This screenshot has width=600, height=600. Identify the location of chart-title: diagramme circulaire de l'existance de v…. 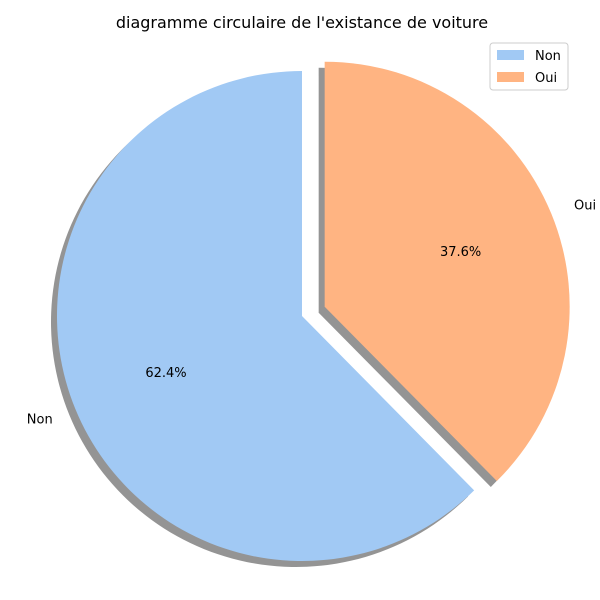
(302, 22).